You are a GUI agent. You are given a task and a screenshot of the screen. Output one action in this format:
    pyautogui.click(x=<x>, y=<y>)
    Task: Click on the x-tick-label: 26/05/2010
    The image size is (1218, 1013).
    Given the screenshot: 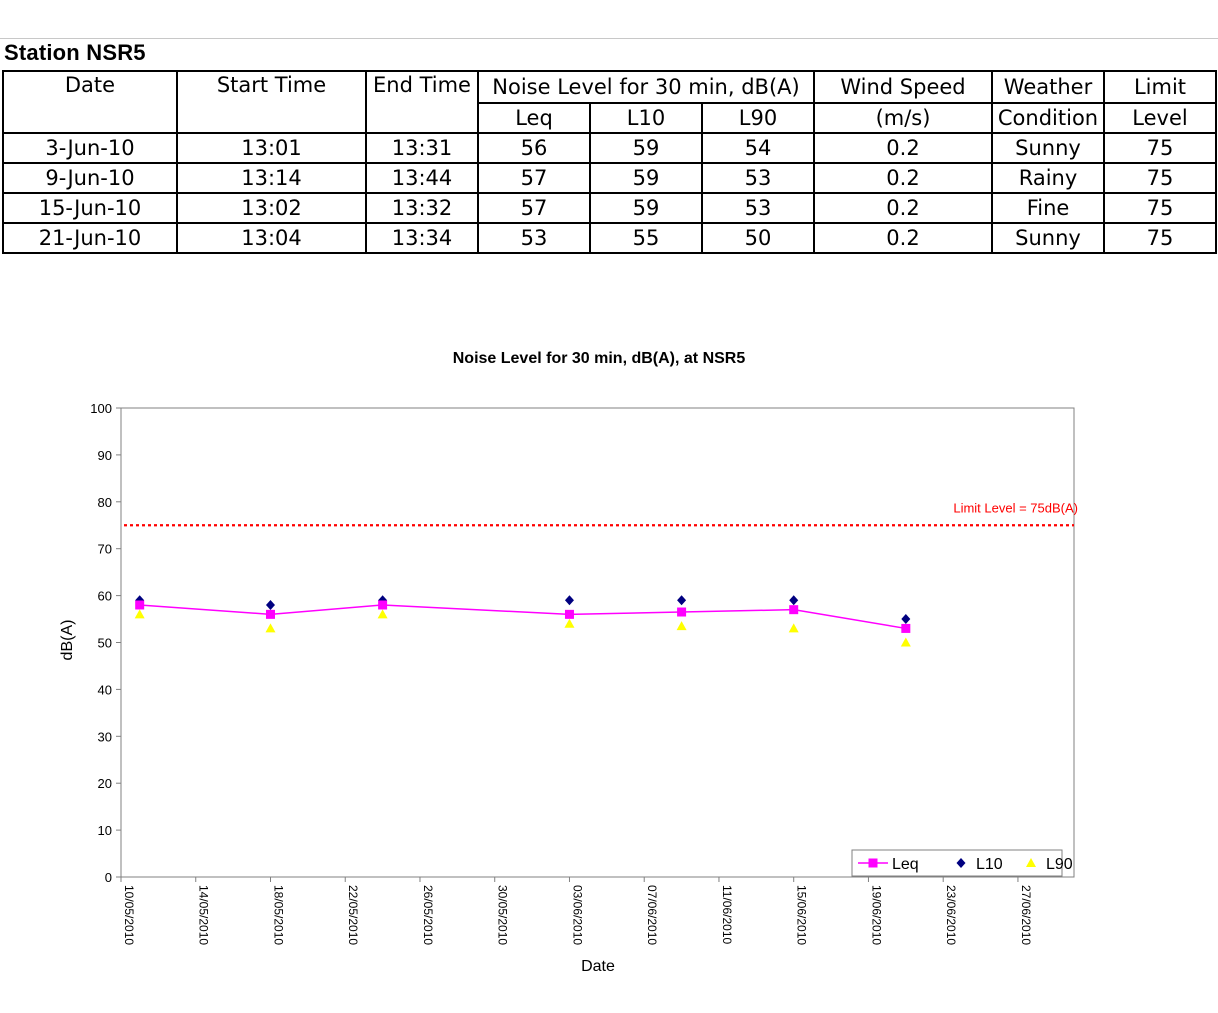 What is the action you would take?
    pyautogui.click(x=428, y=915)
    